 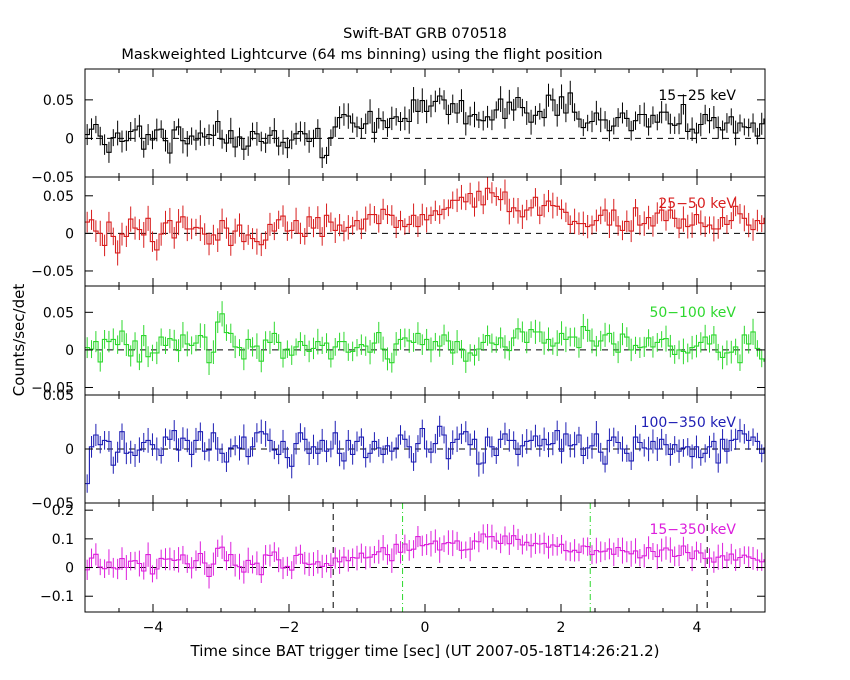 What do you see at coordinates (425, 628) in the screenshot?
I see `x-tick-label: 0` at bounding box center [425, 628].